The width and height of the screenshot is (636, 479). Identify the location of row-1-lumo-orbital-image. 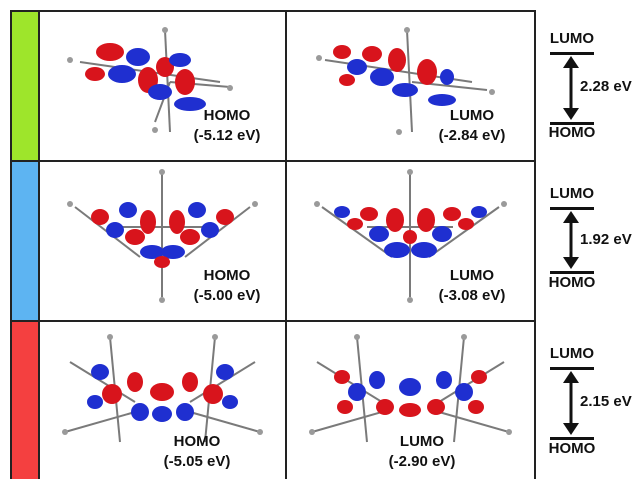
(405, 81).